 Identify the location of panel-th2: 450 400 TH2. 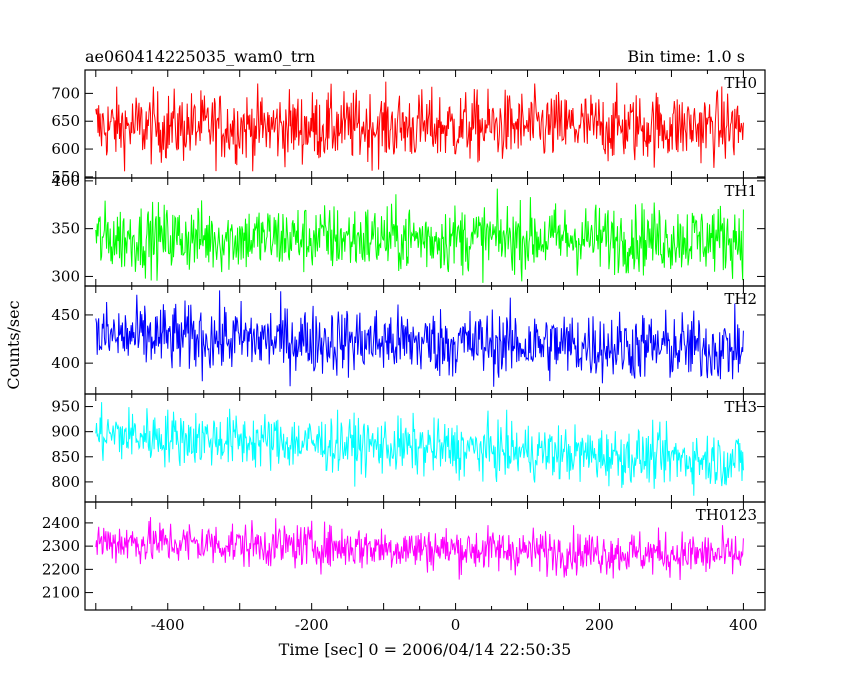
(408, 340).